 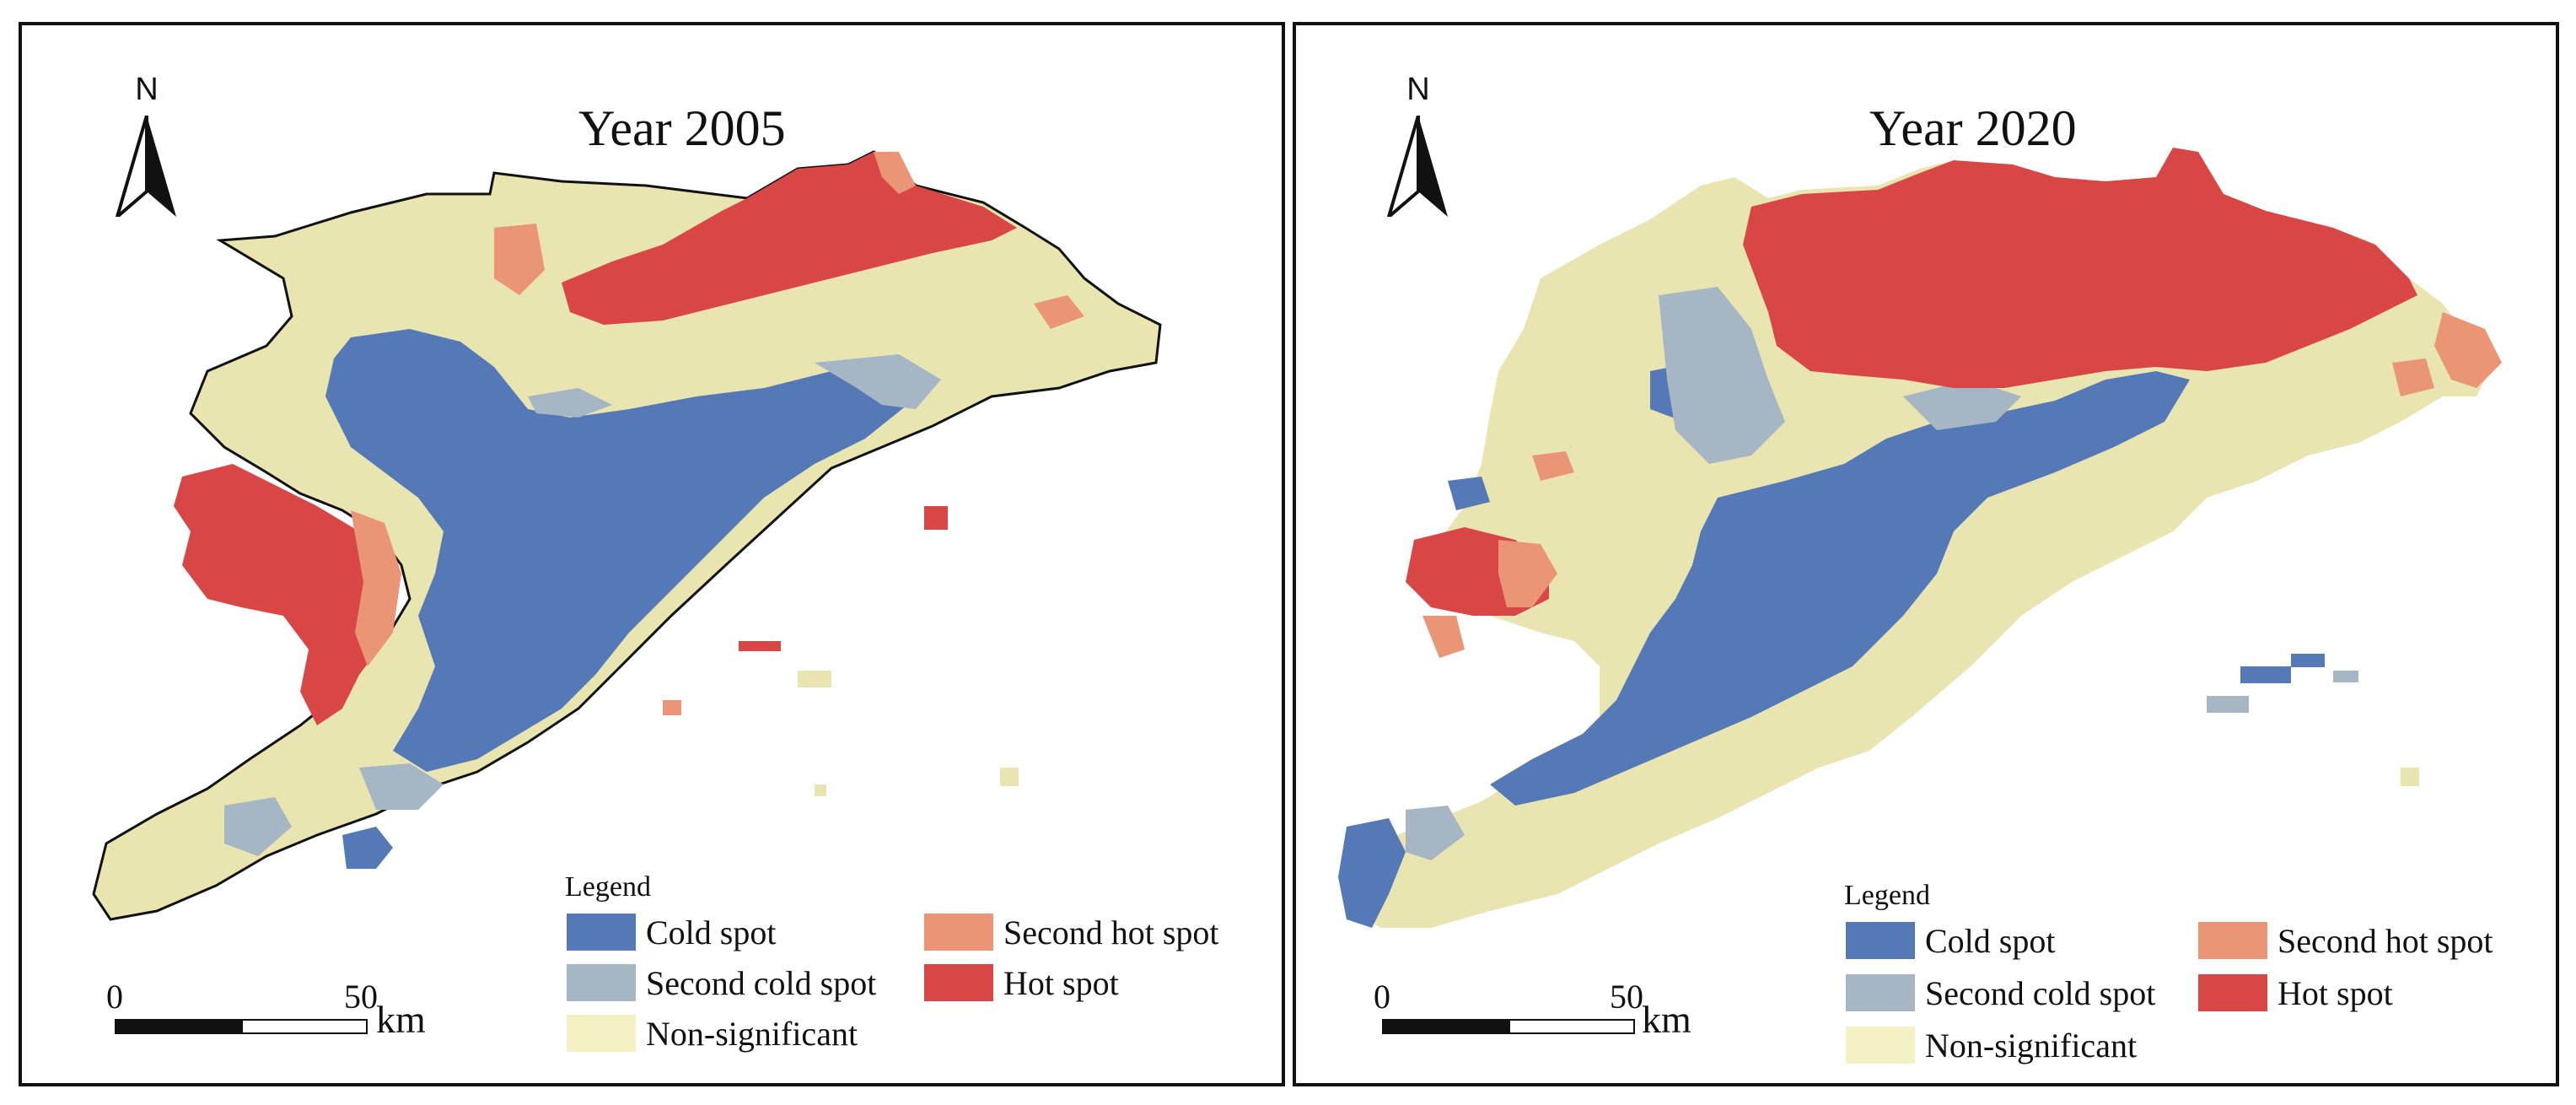 I want to click on map-title-2020: Year 2020, so click(x=1973, y=128).